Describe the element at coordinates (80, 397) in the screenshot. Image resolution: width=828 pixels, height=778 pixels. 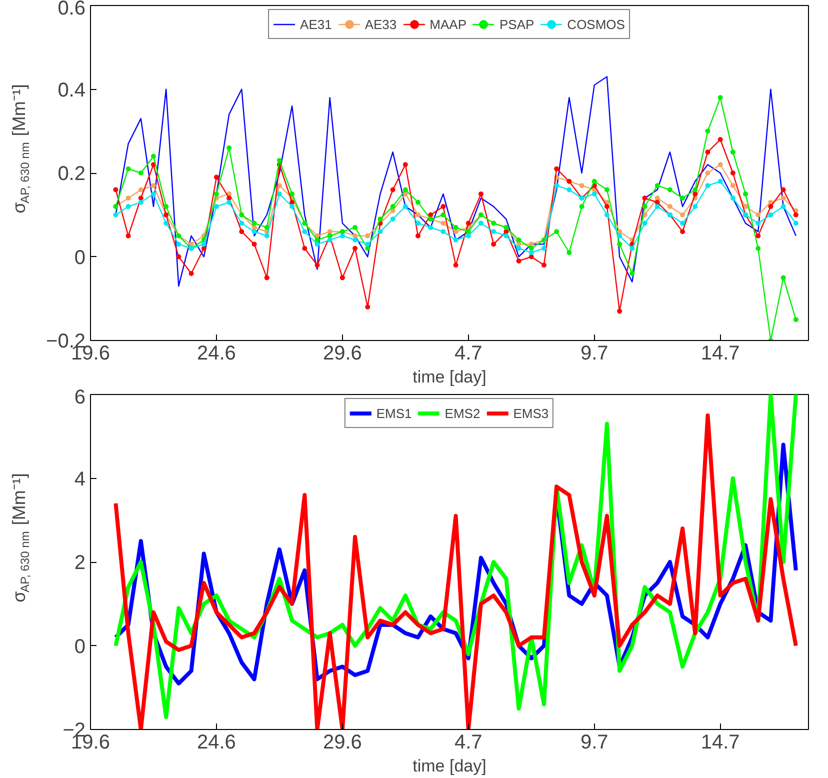
I see `y-tick-label: 6` at that location.